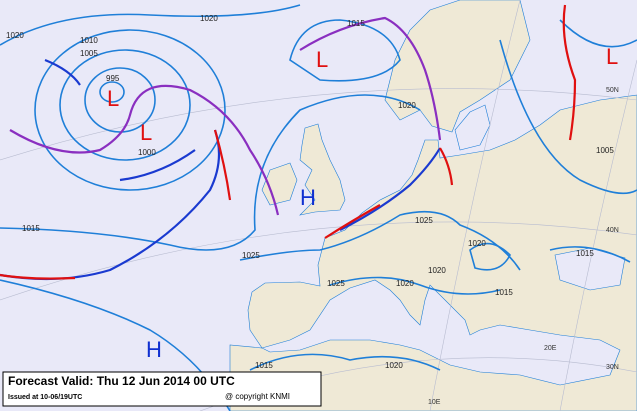 Image resolution: width=637 pixels, height=416 pixels. What do you see at coordinates (121, 381) in the screenshot?
I see `forecast-title: Forecast Valid: Thu 12 Jun 2014 00 UTC` at bounding box center [121, 381].